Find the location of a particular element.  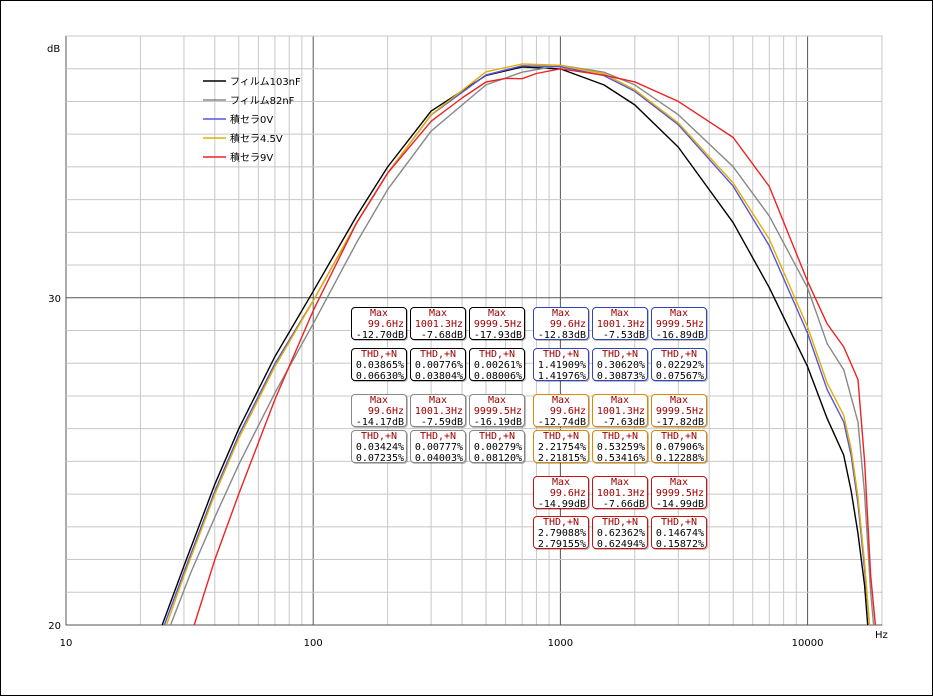

box-value-2: -7.63dB is located at coordinates (623, 422).